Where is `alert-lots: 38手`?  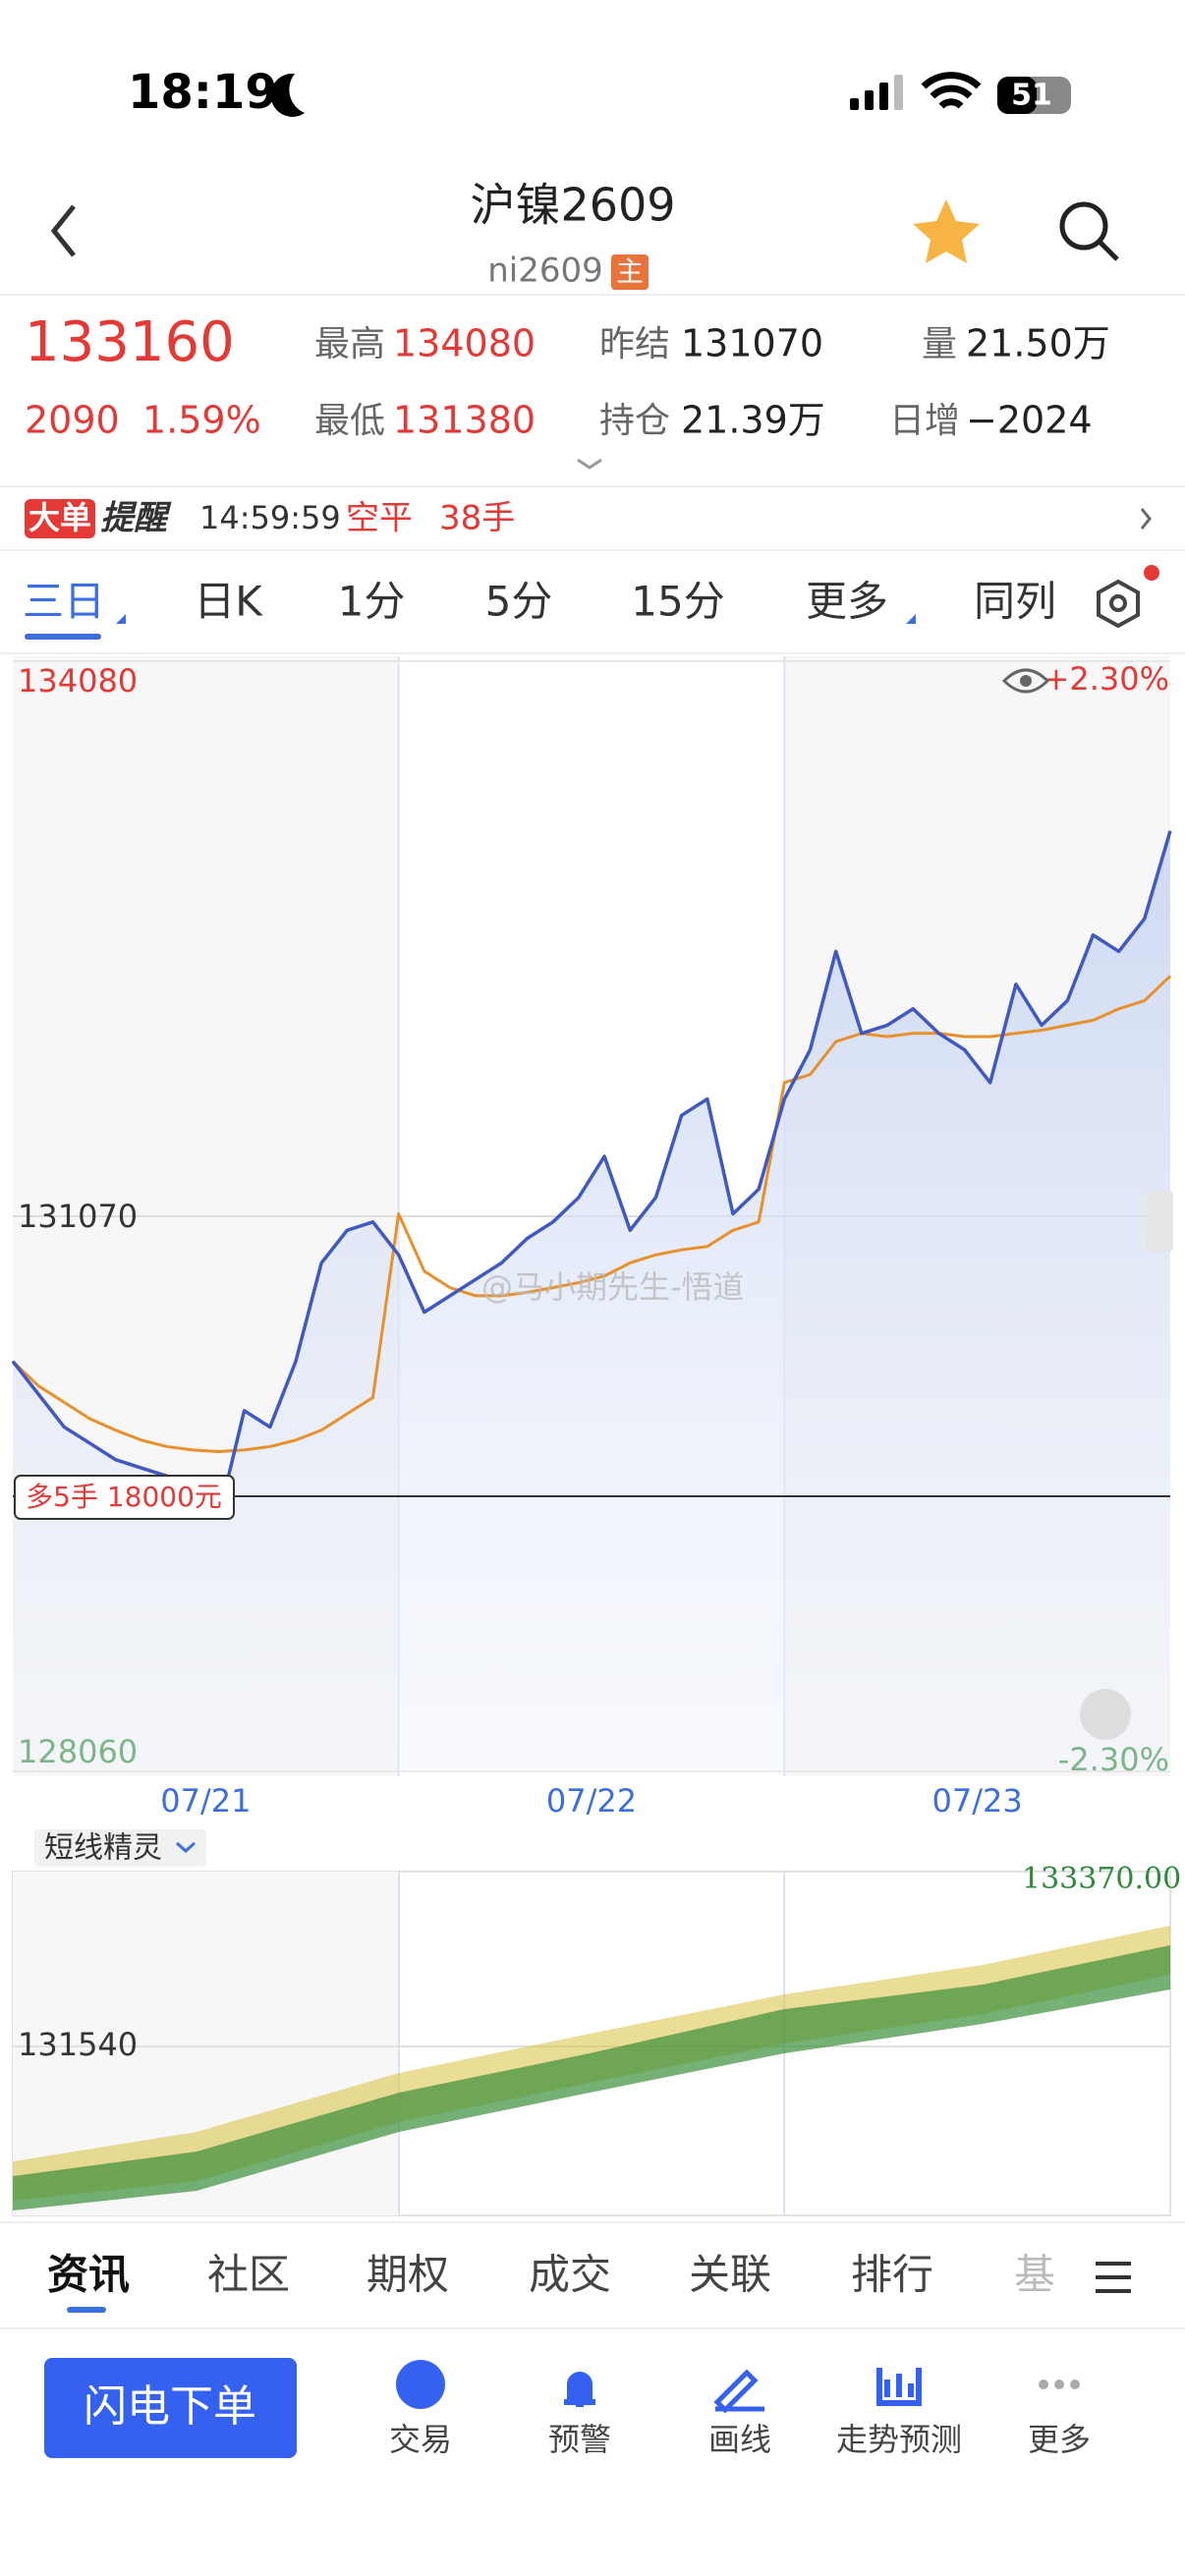 alert-lots: 38手 is located at coordinates (477, 518).